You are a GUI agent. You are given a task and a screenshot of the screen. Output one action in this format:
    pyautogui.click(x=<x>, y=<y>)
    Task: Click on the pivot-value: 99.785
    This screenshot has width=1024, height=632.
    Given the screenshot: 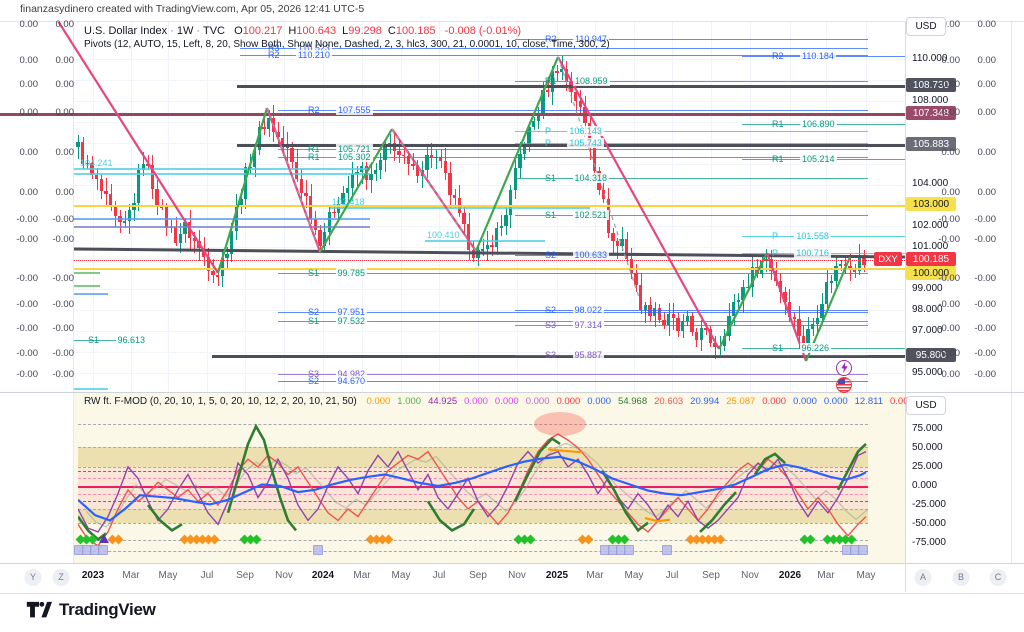 What is the action you would take?
    pyautogui.click(x=351, y=273)
    